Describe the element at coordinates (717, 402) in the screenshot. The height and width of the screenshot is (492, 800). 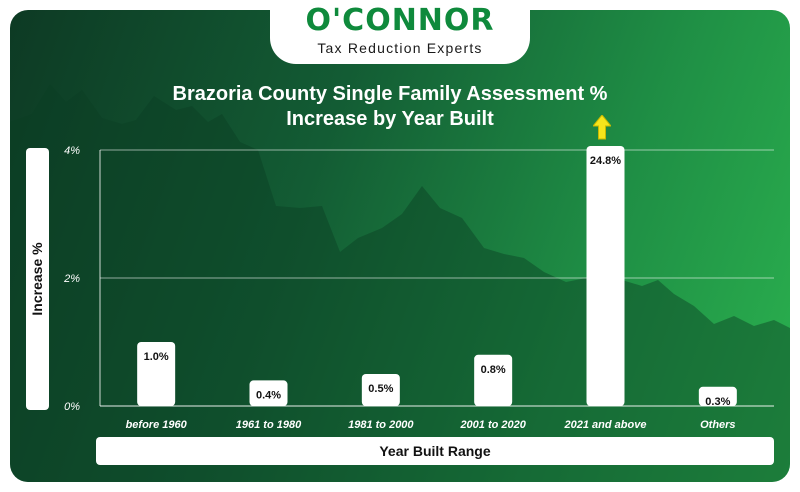
I see `data-label: 0.3%` at that location.